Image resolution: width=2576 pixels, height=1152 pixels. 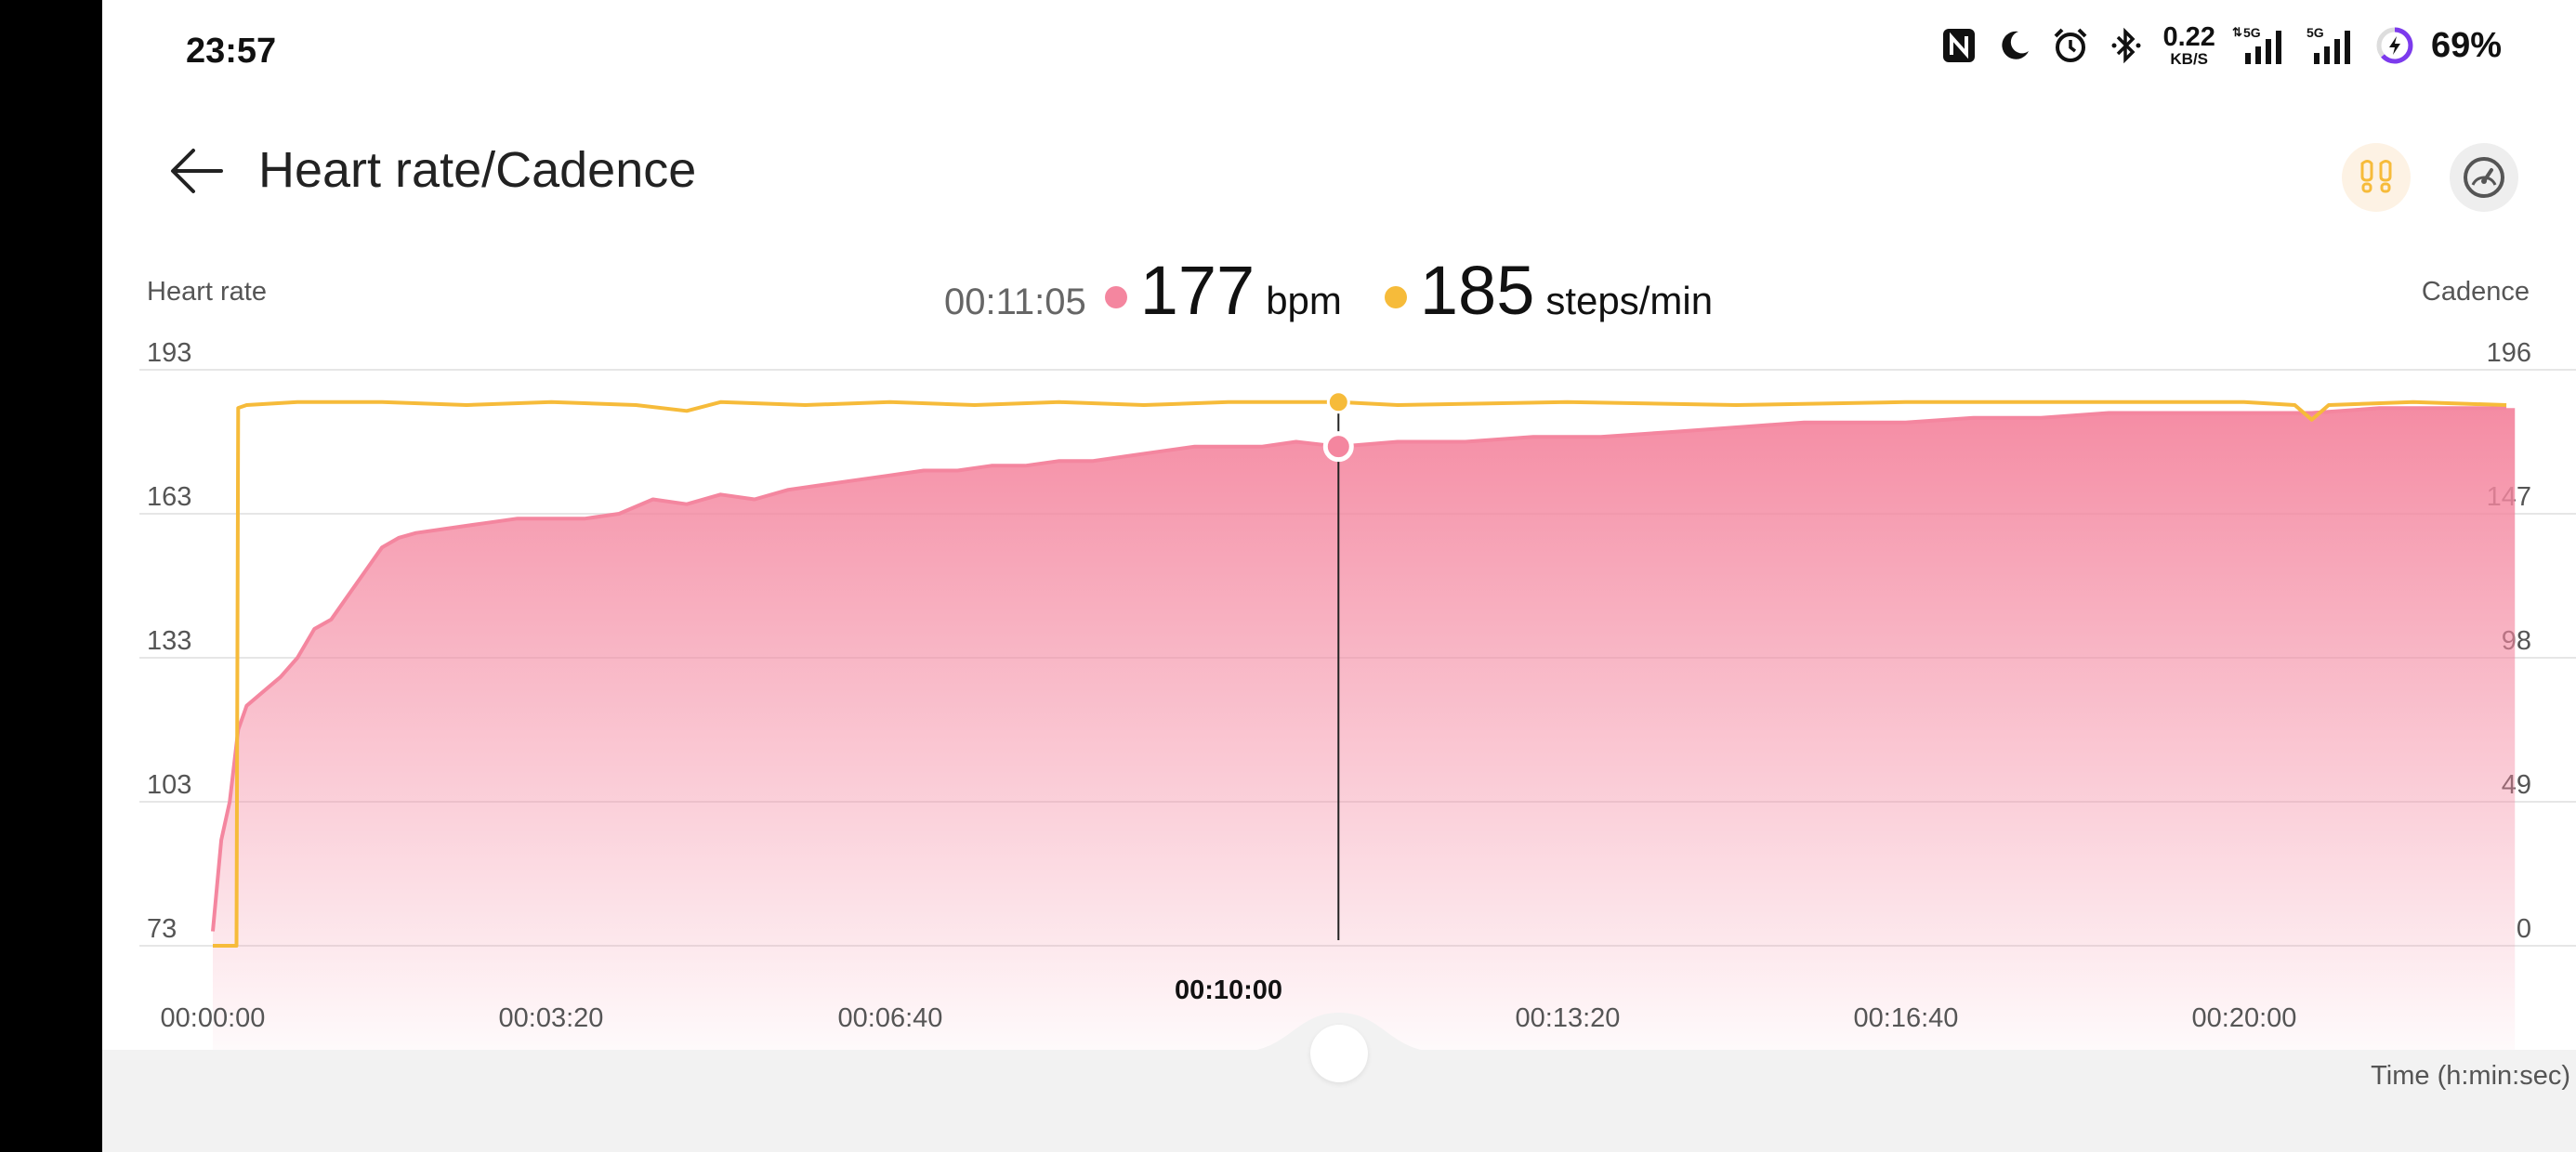 I want to click on right-axis-title: Cadence, so click(x=2475, y=292).